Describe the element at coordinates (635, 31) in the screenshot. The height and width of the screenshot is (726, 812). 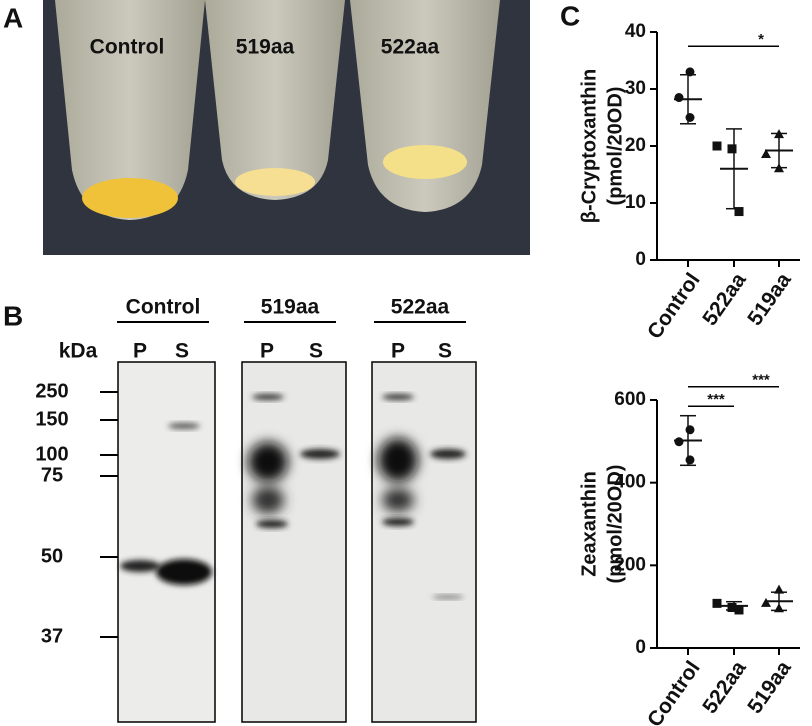
I see `y-tick-label: 40` at that location.